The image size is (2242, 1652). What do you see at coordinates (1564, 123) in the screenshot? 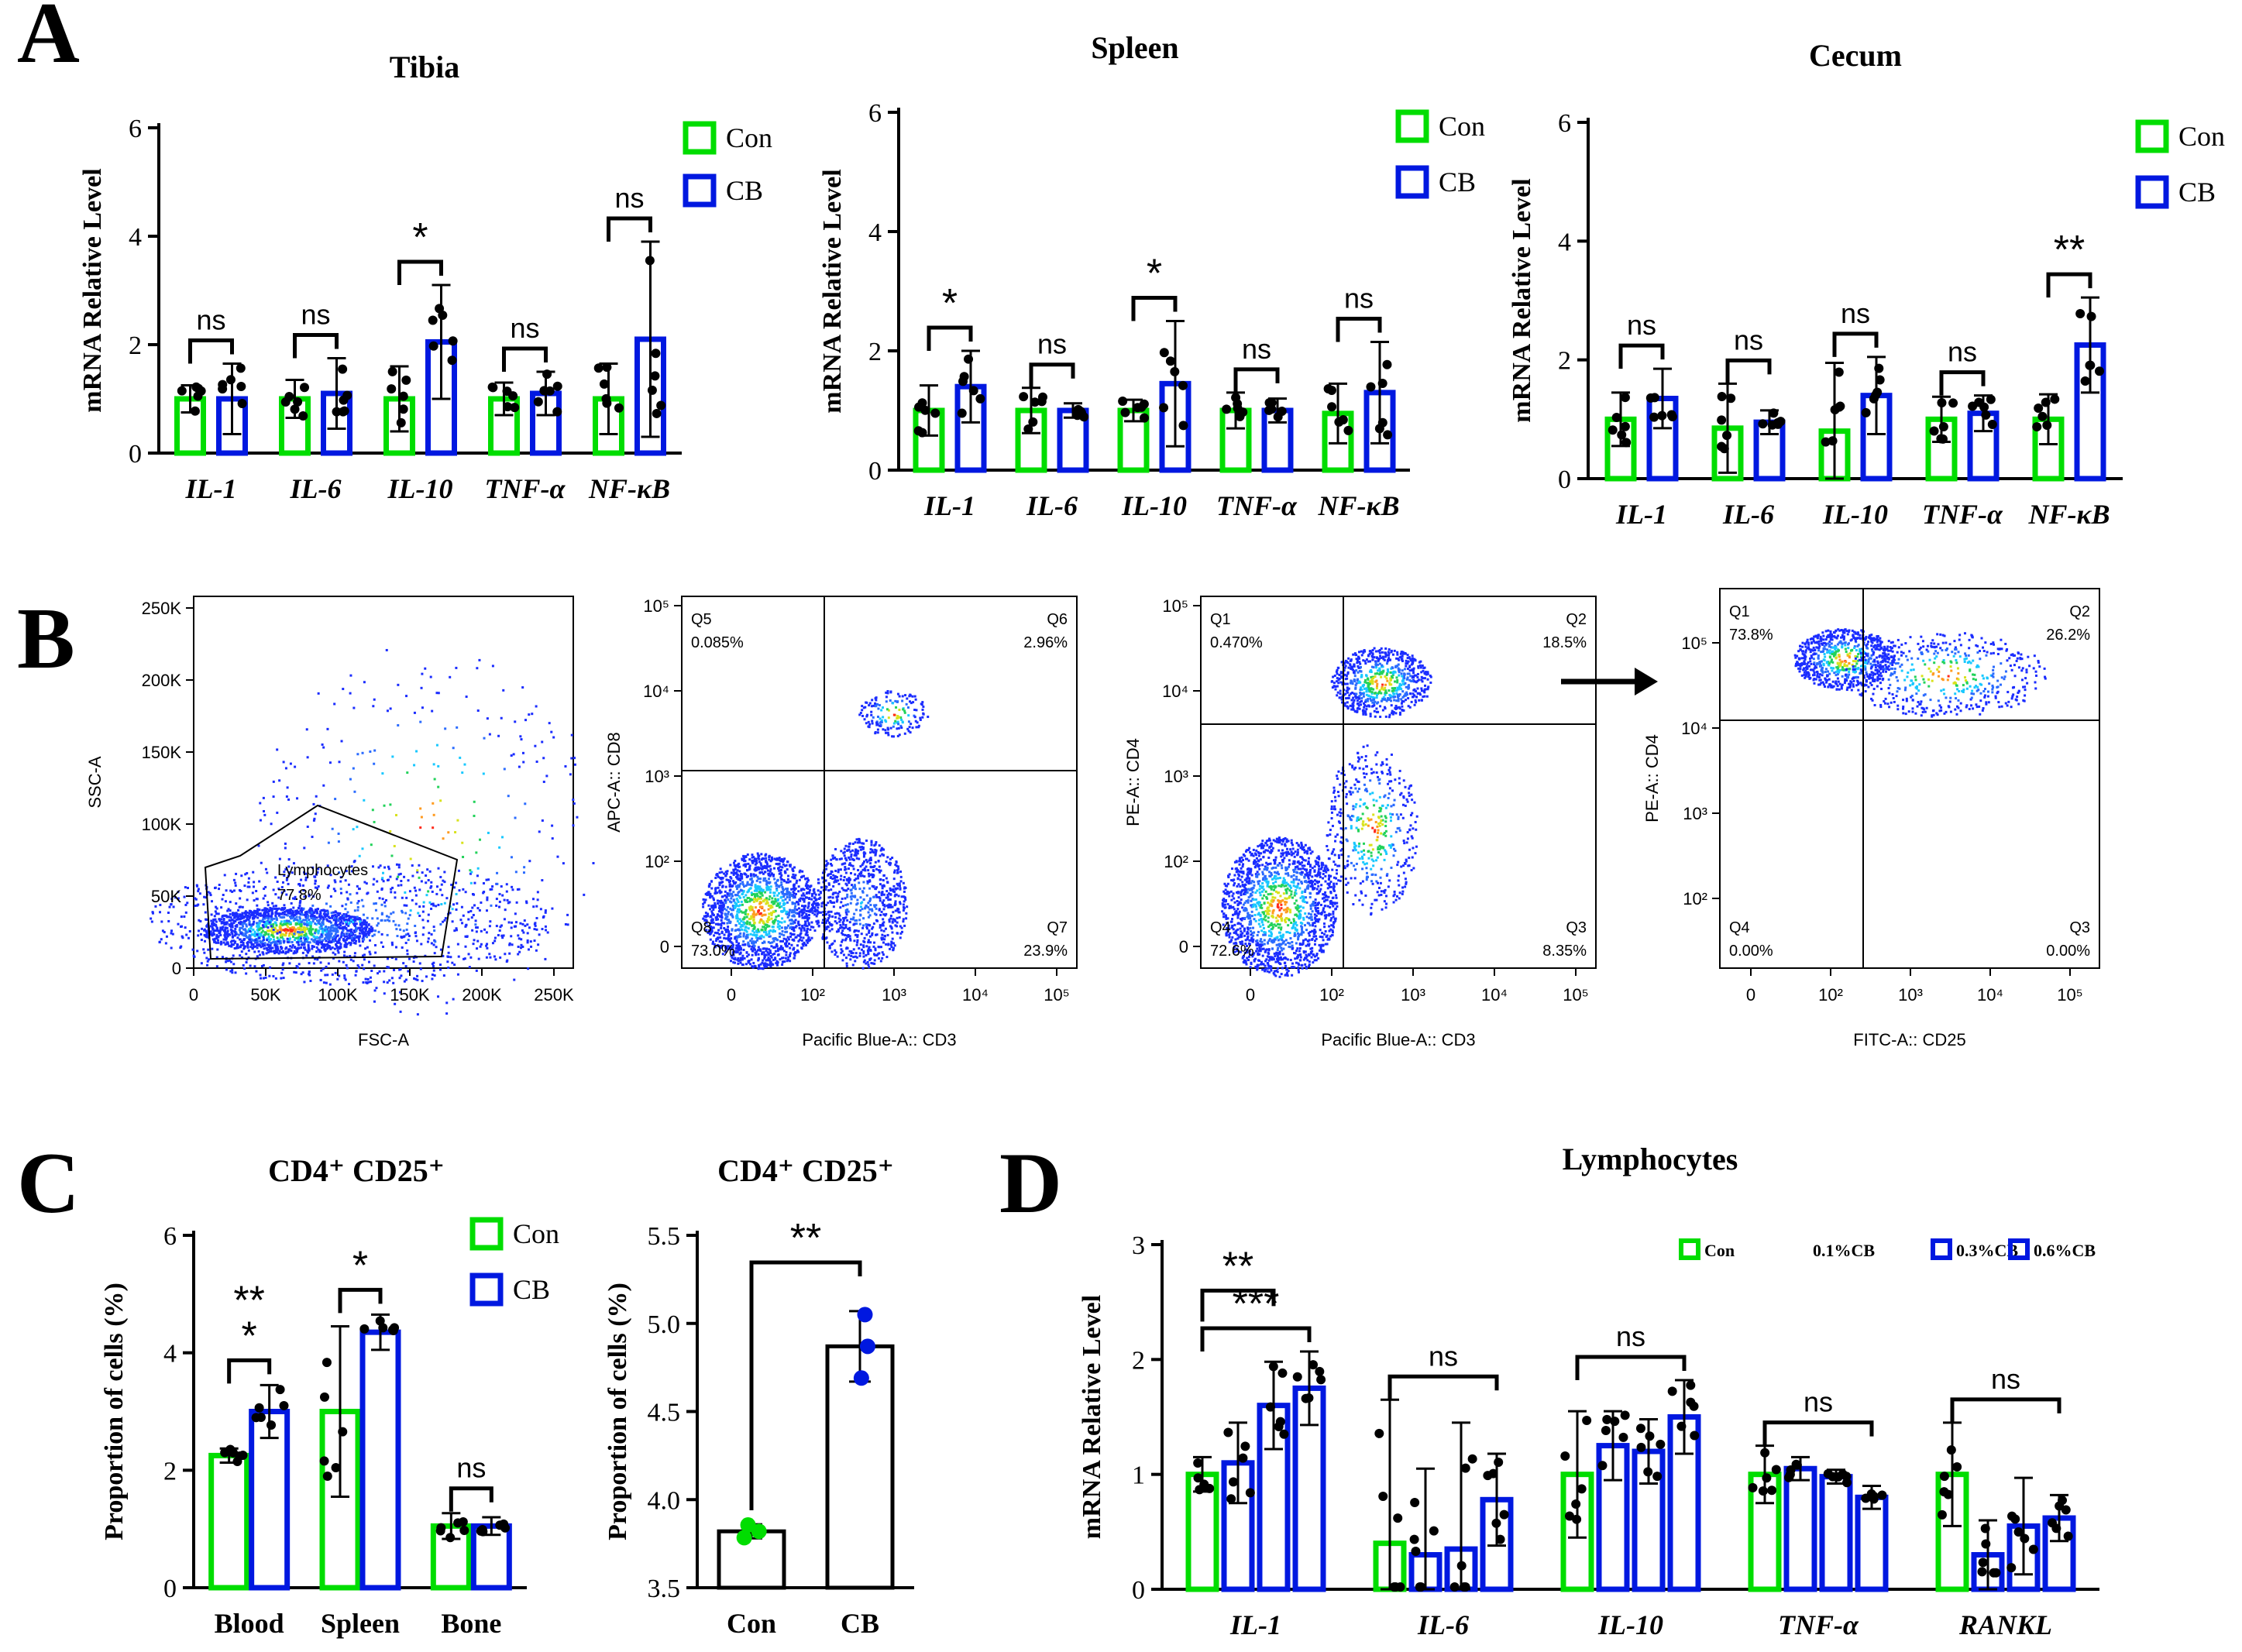
I see `y-tick-label: 6` at bounding box center [1564, 123].